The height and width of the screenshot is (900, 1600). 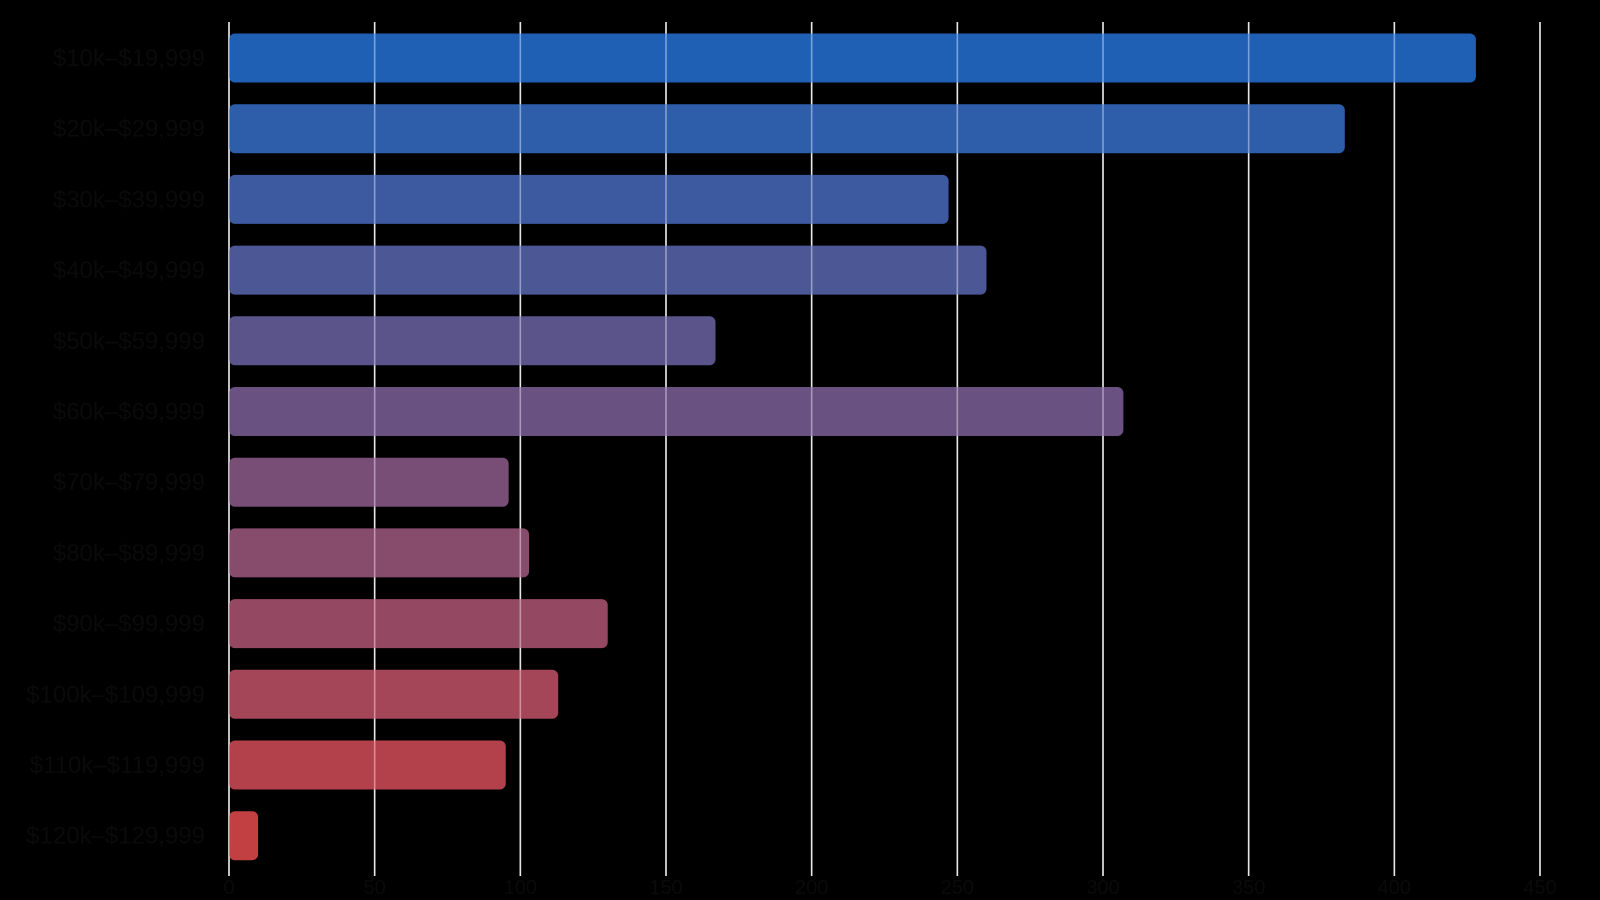 What do you see at coordinates (115, 694) in the screenshot?
I see `category-label: $100k–$109,999` at bounding box center [115, 694].